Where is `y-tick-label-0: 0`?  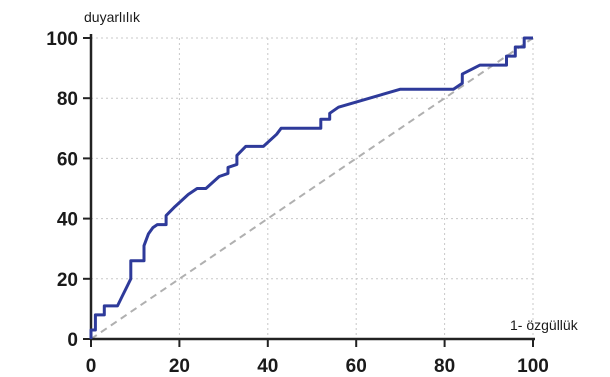 y-tick-label-0: 0 is located at coordinates (72, 340).